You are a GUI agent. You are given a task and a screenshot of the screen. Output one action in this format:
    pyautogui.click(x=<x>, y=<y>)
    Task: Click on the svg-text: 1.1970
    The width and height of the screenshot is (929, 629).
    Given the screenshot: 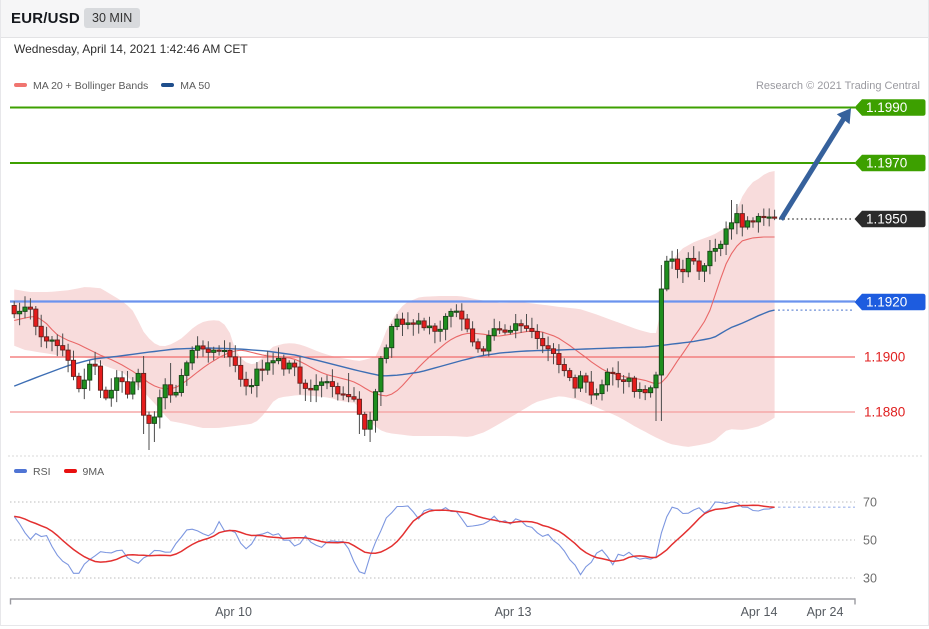 What is the action you would take?
    pyautogui.click(x=886, y=163)
    